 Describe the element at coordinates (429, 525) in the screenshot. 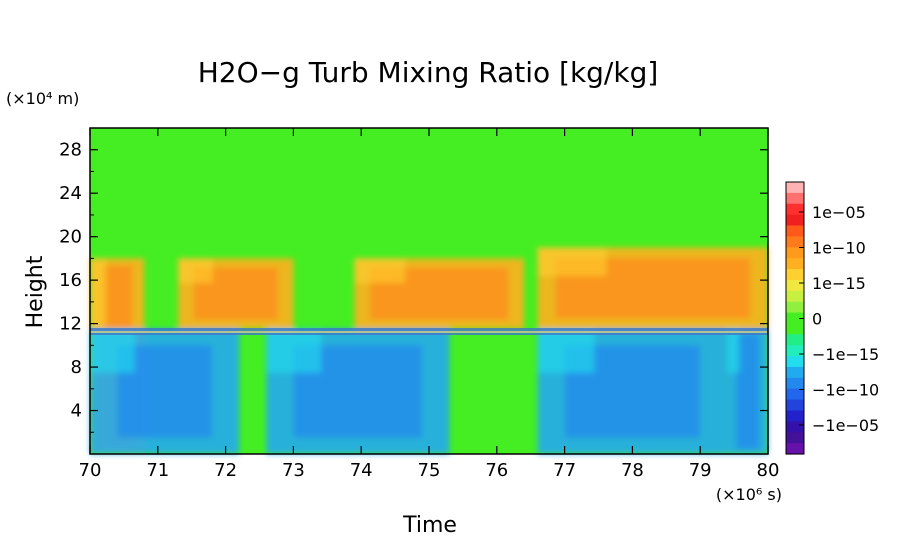

I see `x-axis-label: Time` at that location.